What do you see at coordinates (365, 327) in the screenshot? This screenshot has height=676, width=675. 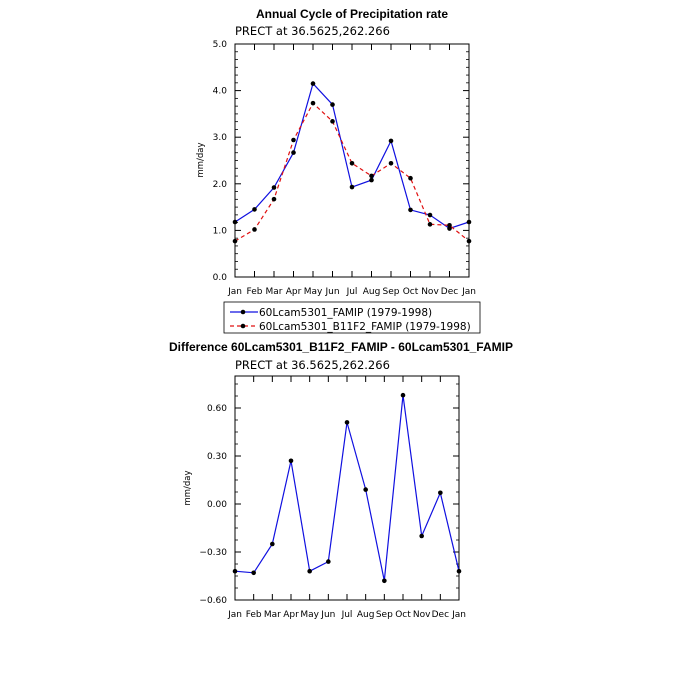 I see `legend-label-series-2: 60Lcam5301_B11F2_FAMIP (1979-1998)` at bounding box center [365, 327].